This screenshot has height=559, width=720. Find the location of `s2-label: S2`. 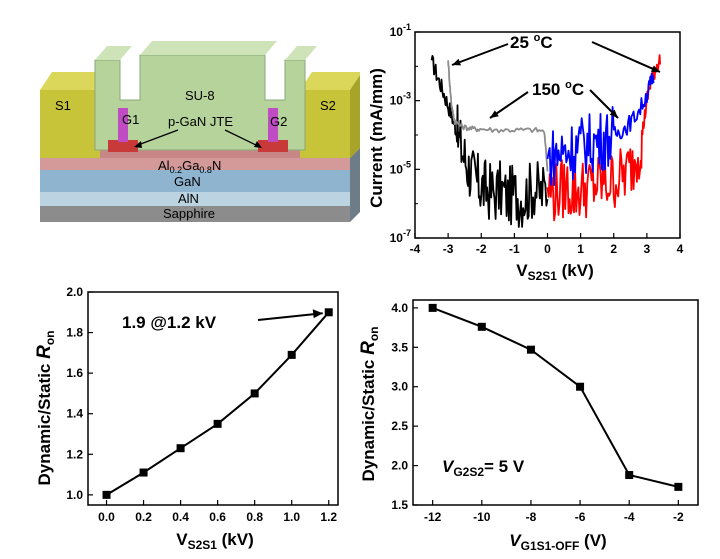

s2-label: S2 is located at coordinates (328, 105).